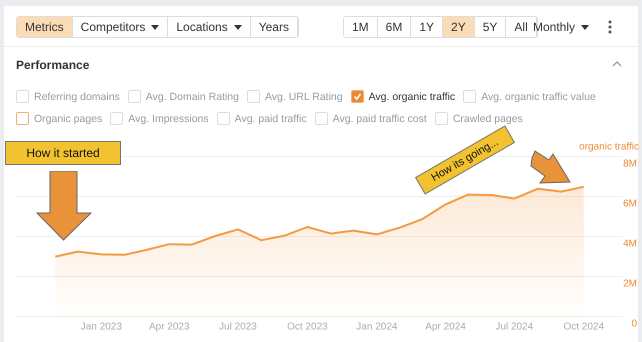 The width and height of the screenshot is (642, 342). What do you see at coordinates (238, 327) in the screenshot?
I see `x-tick-label: Jul 2023` at bounding box center [238, 327].